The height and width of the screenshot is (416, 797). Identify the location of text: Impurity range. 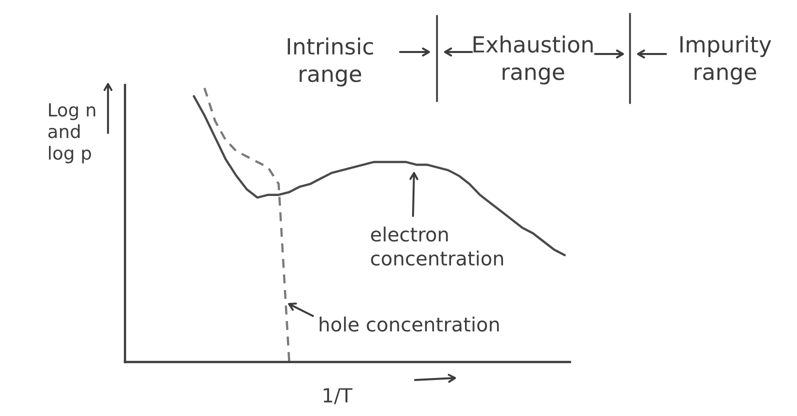
(726, 60).